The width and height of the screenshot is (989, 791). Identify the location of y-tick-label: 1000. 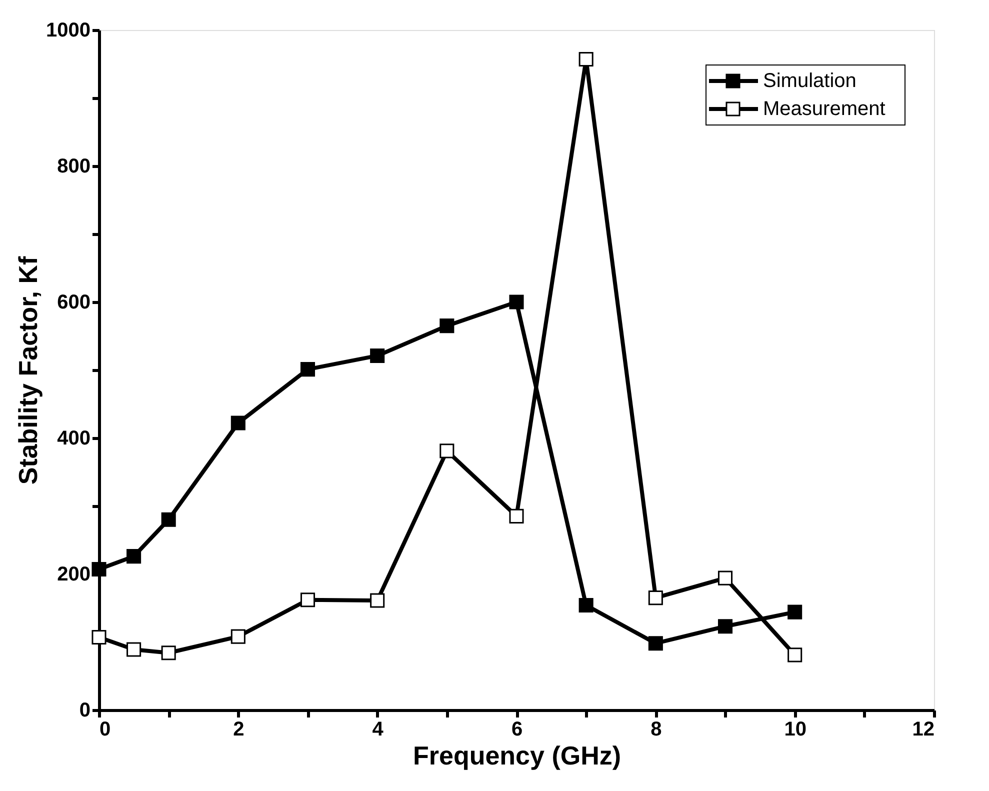
(68, 31).